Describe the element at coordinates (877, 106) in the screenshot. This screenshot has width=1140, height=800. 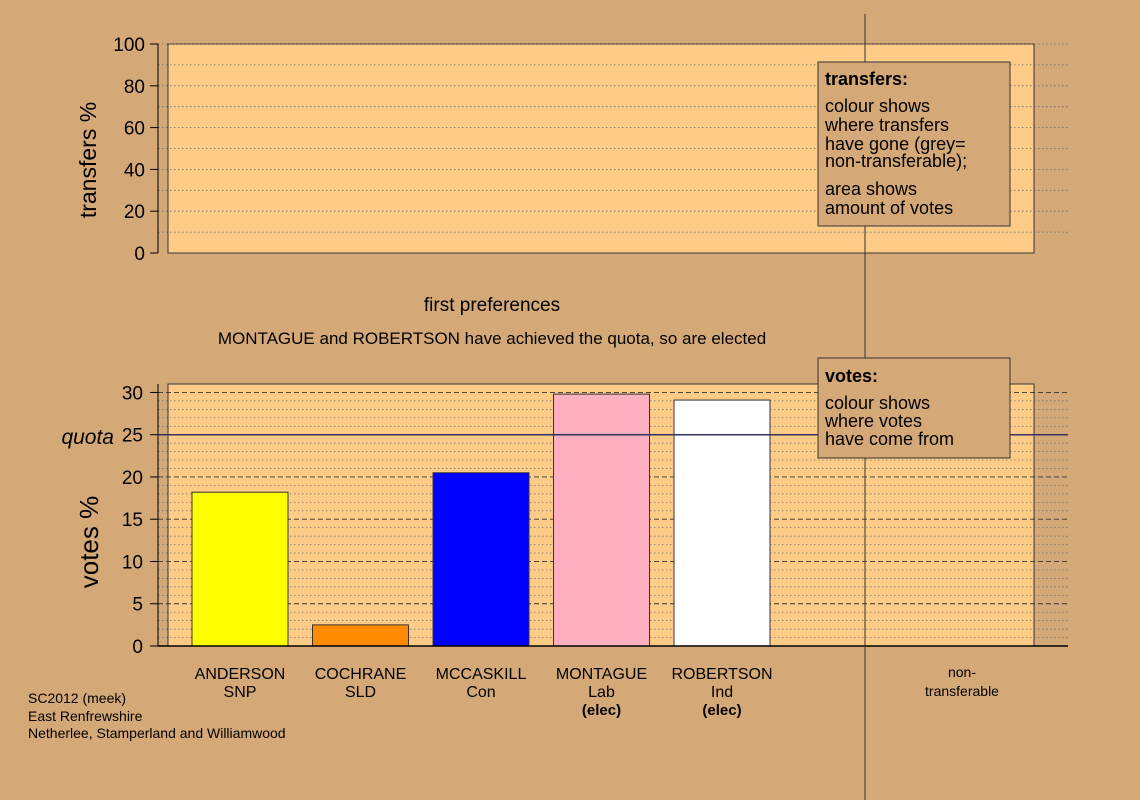
I see `transfers-legend-line: colour shows` at that location.